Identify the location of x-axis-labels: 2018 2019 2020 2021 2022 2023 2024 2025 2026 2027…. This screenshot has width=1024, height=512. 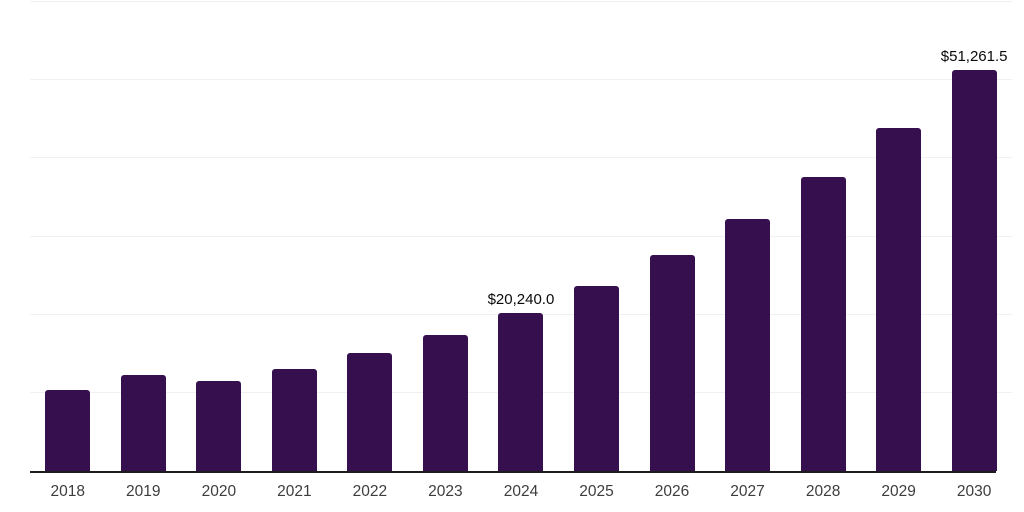
(521, 492).